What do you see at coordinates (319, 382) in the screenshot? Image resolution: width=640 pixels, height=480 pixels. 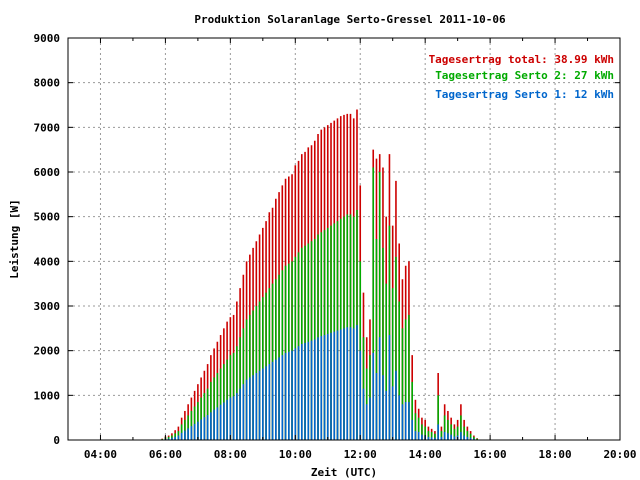 I see `series-serto1` at bounding box center [319, 382].